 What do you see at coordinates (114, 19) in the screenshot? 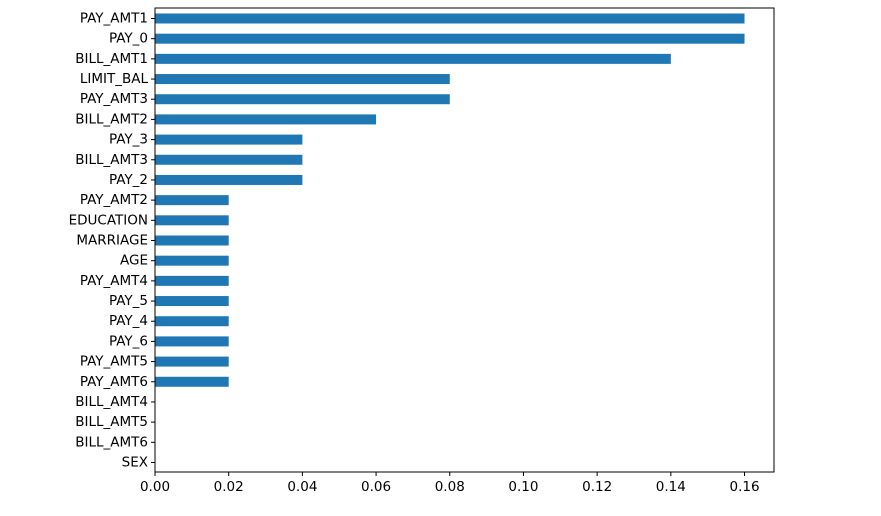
I see `category-label: PAY_AMT1` at bounding box center [114, 19].